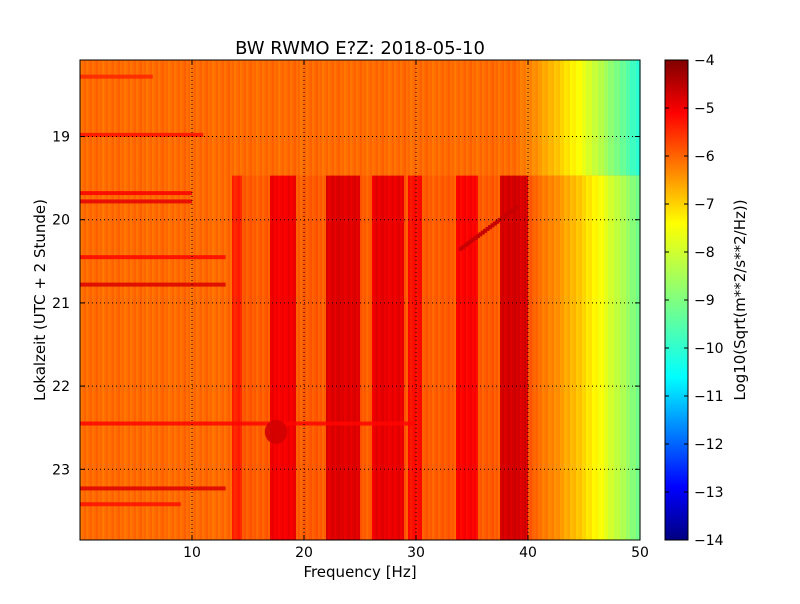  What do you see at coordinates (709, 493) in the screenshot?
I see `colorbar-tick-label: −13` at bounding box center [709, 493].